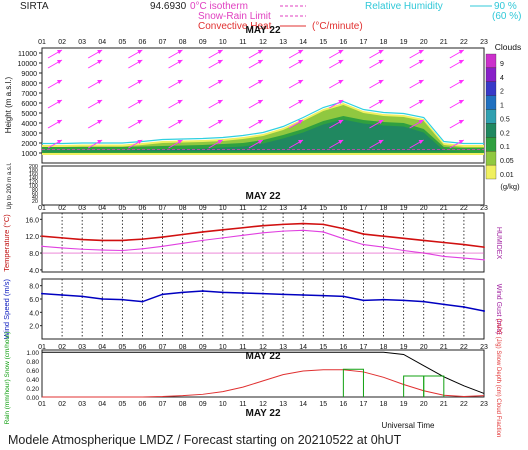  I want to click on temp-axis-hour-label-07: 07, so click(163, 208).